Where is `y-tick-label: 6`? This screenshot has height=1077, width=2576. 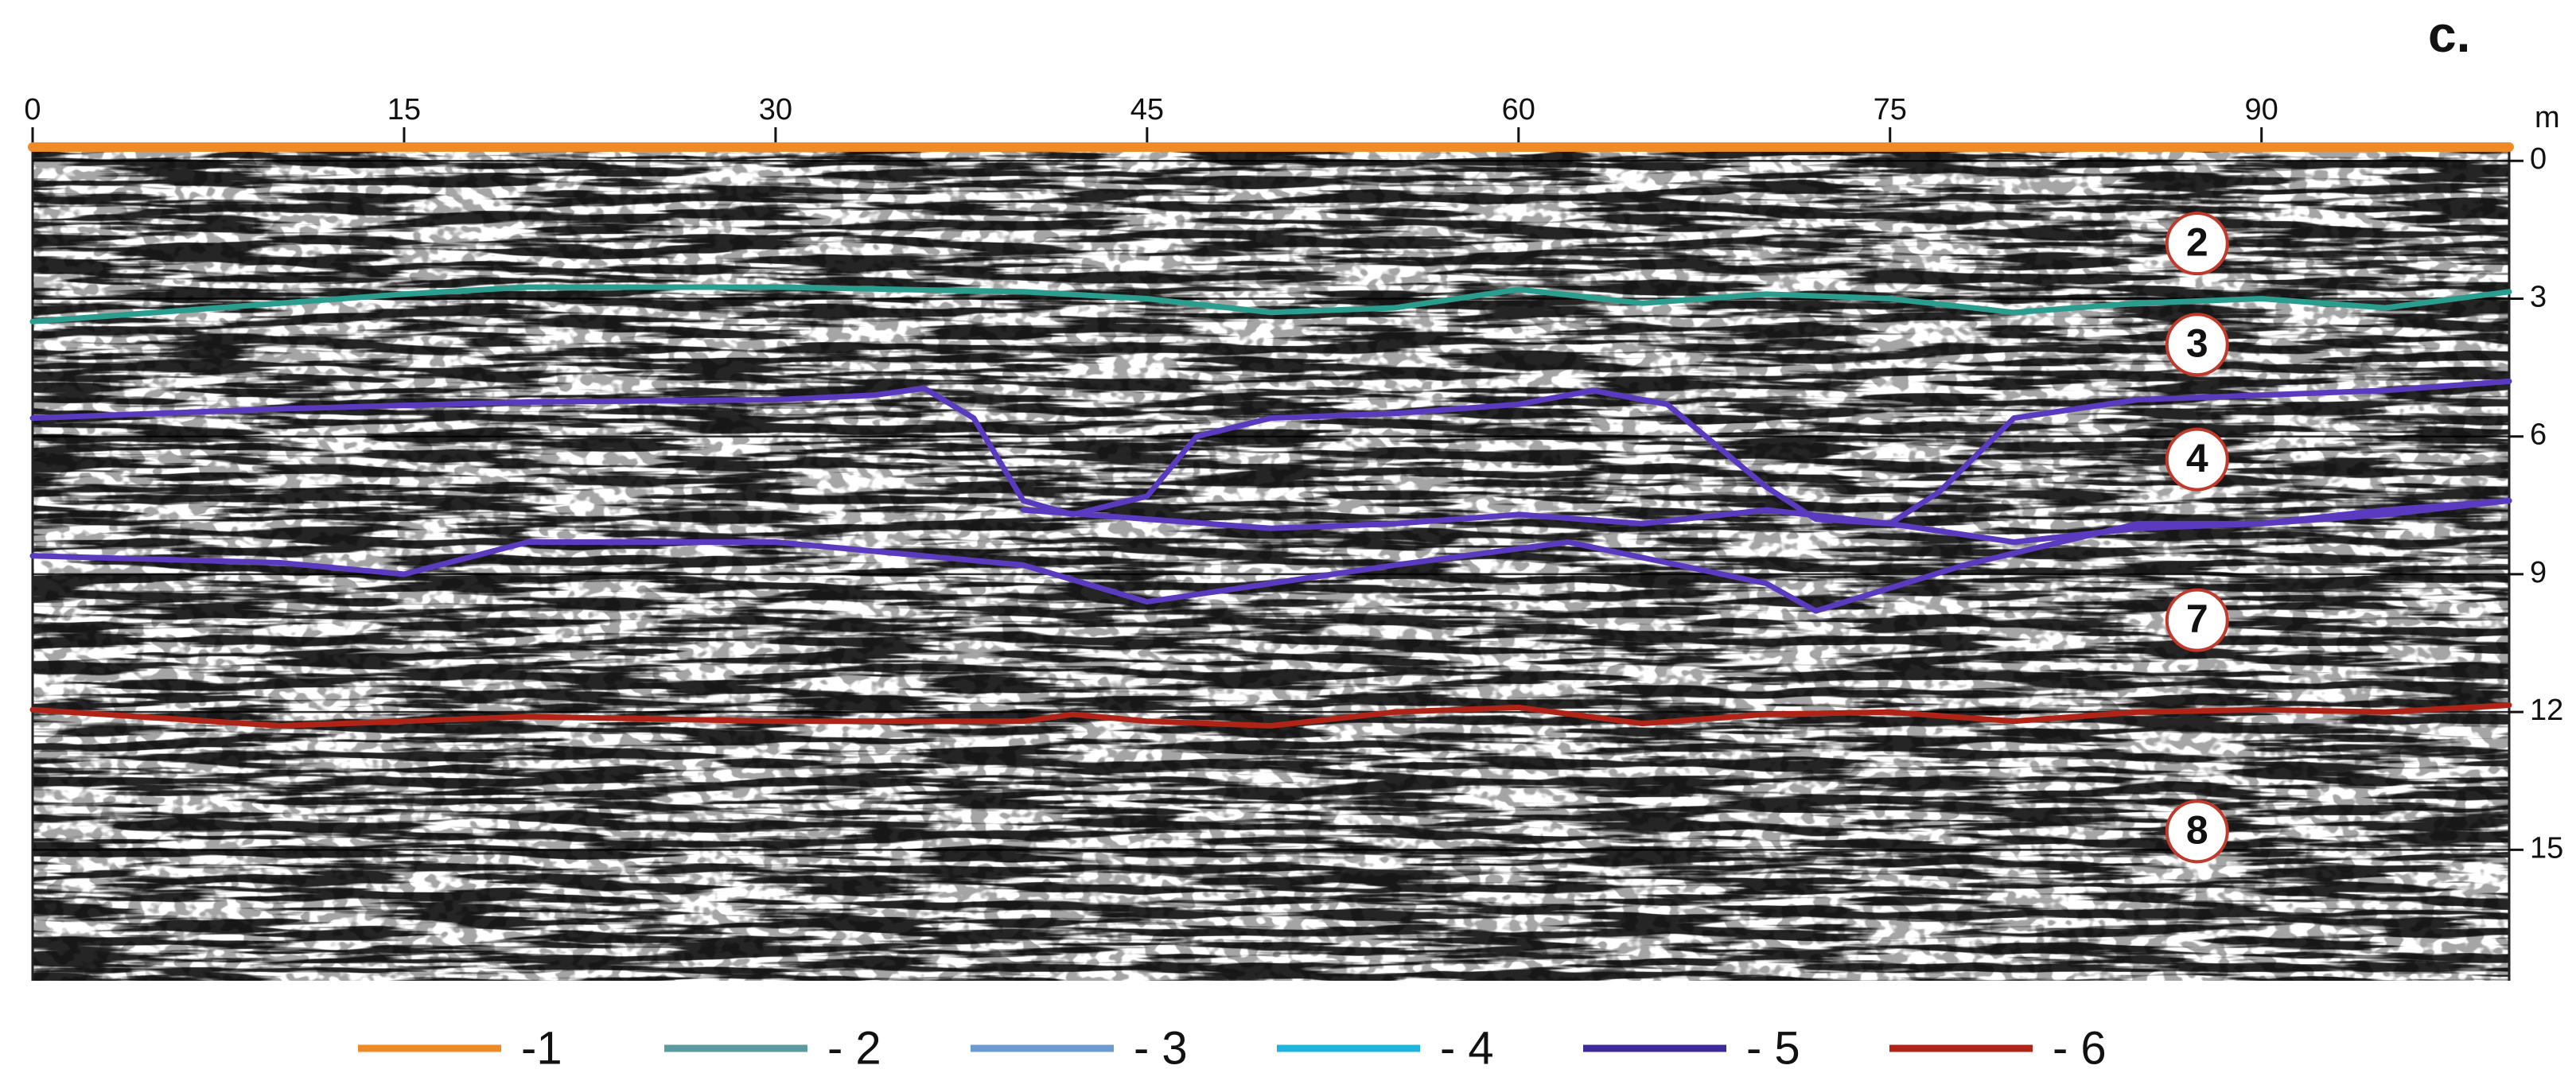 y-tick-label: 6 is located at coordinates (2539, 435).